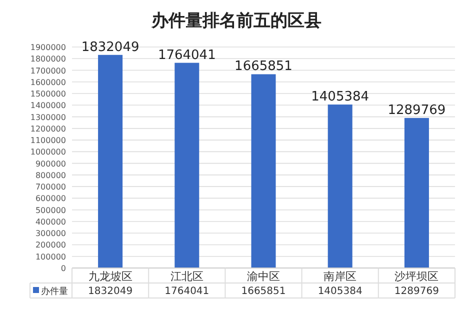 The width and height of the screenshot is (473, 316). What do you see at coordinates (63, 268) in the screenshot?
I see `y-tick-label: 0` at bounding box center [63, 268].